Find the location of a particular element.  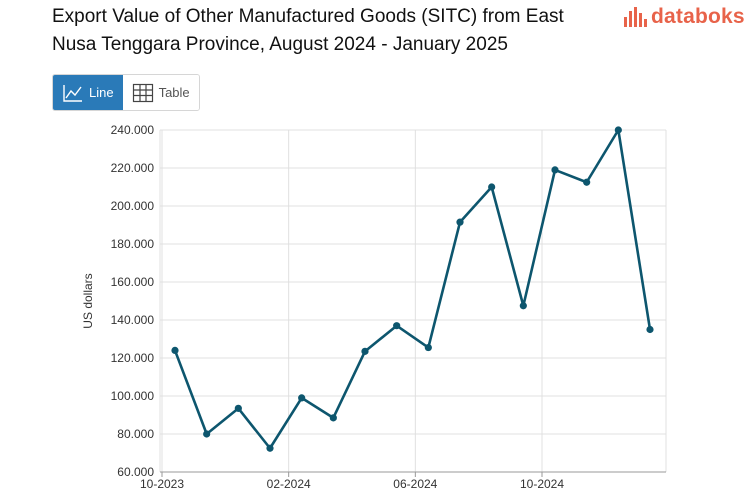

y-tick-label: 220.000 is located at coordinates (133, 168).